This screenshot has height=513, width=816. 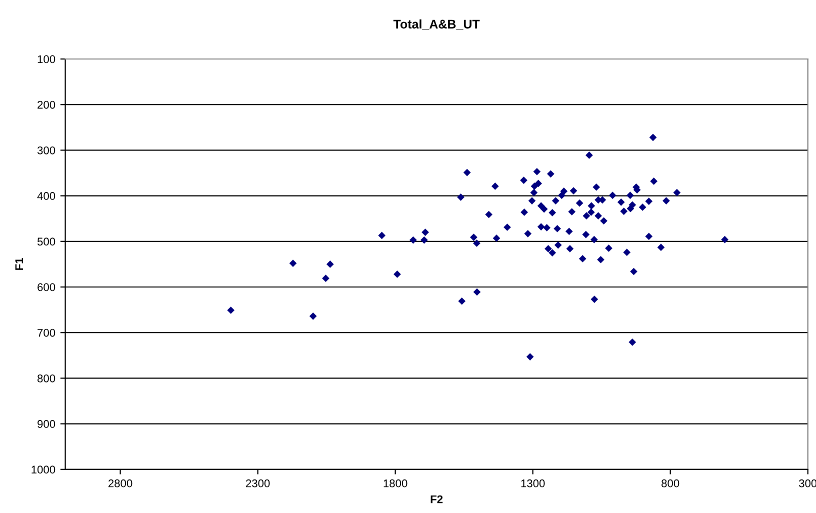 What do you see at coordinates (258, 483) in the screenshot?
I see `x-tick-label: 2300` at bounding box center [258, 483].